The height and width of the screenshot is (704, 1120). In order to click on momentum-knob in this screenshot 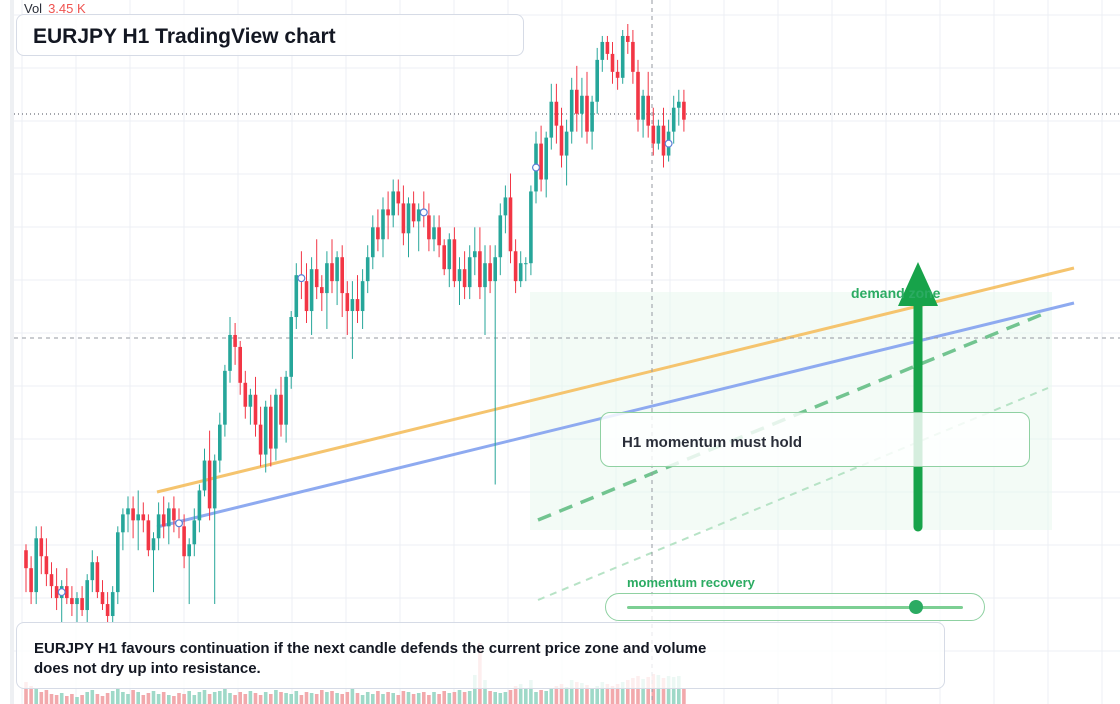, I will do `click(915, 607)`.